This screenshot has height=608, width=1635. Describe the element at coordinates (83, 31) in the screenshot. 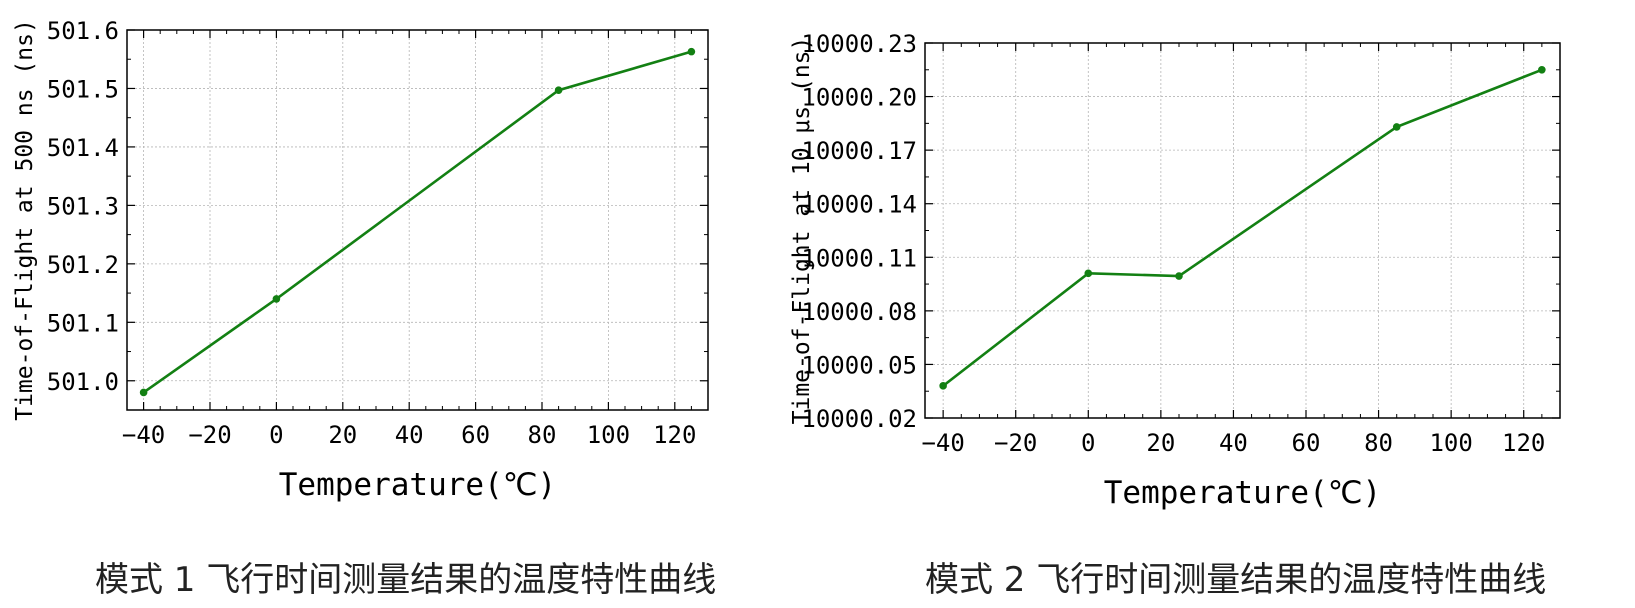

I see `y-tick-label: 501.6` at that location.